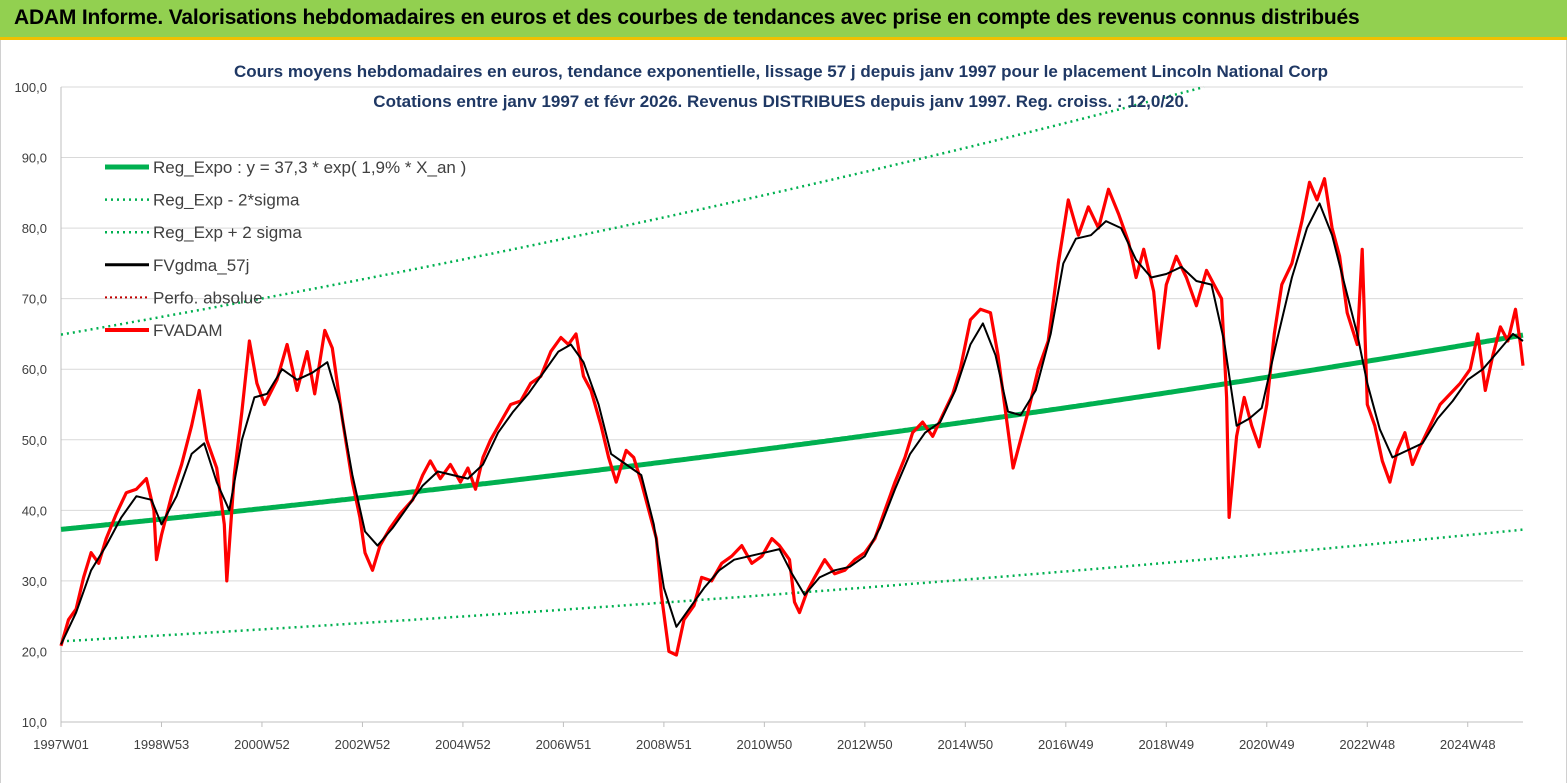 The width and height of the screenshot is (1567, 783). What do you see at coordinates (1267, 744) in the screenshot?
I see `x-tick-label: 2020W49` at bounding box center [1267, 744].